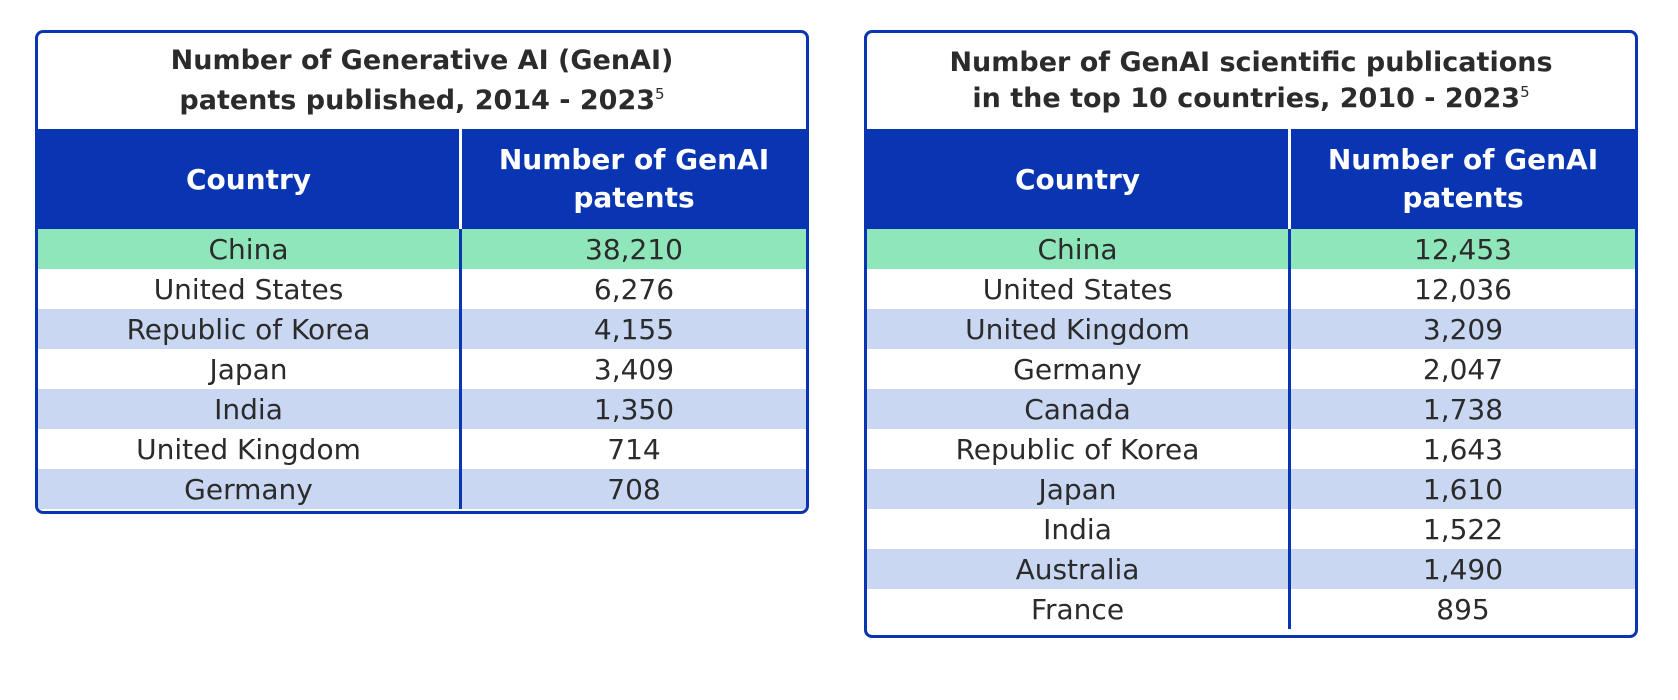 This screenshot has height=700, width=1678. Describe the element at coordinates (1079, 409) in the screenshot. I see `publications-country-cell: Canada` at that location.